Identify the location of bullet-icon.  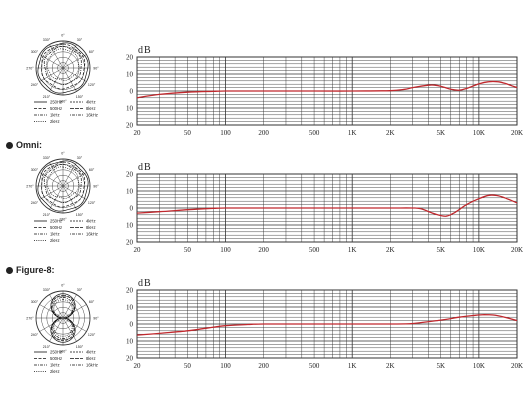
(9, 270).